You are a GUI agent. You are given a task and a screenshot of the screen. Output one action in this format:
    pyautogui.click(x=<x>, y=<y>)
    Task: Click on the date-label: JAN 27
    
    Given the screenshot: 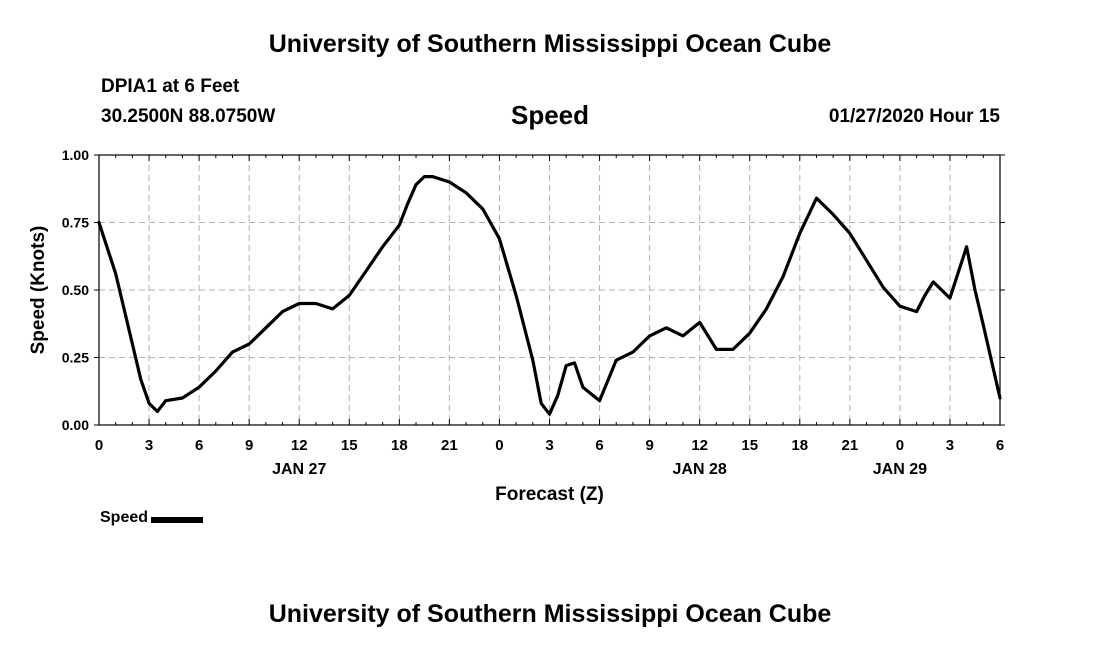 What is the action you would take?
    pyautogui.click(x=299, y=469)
    